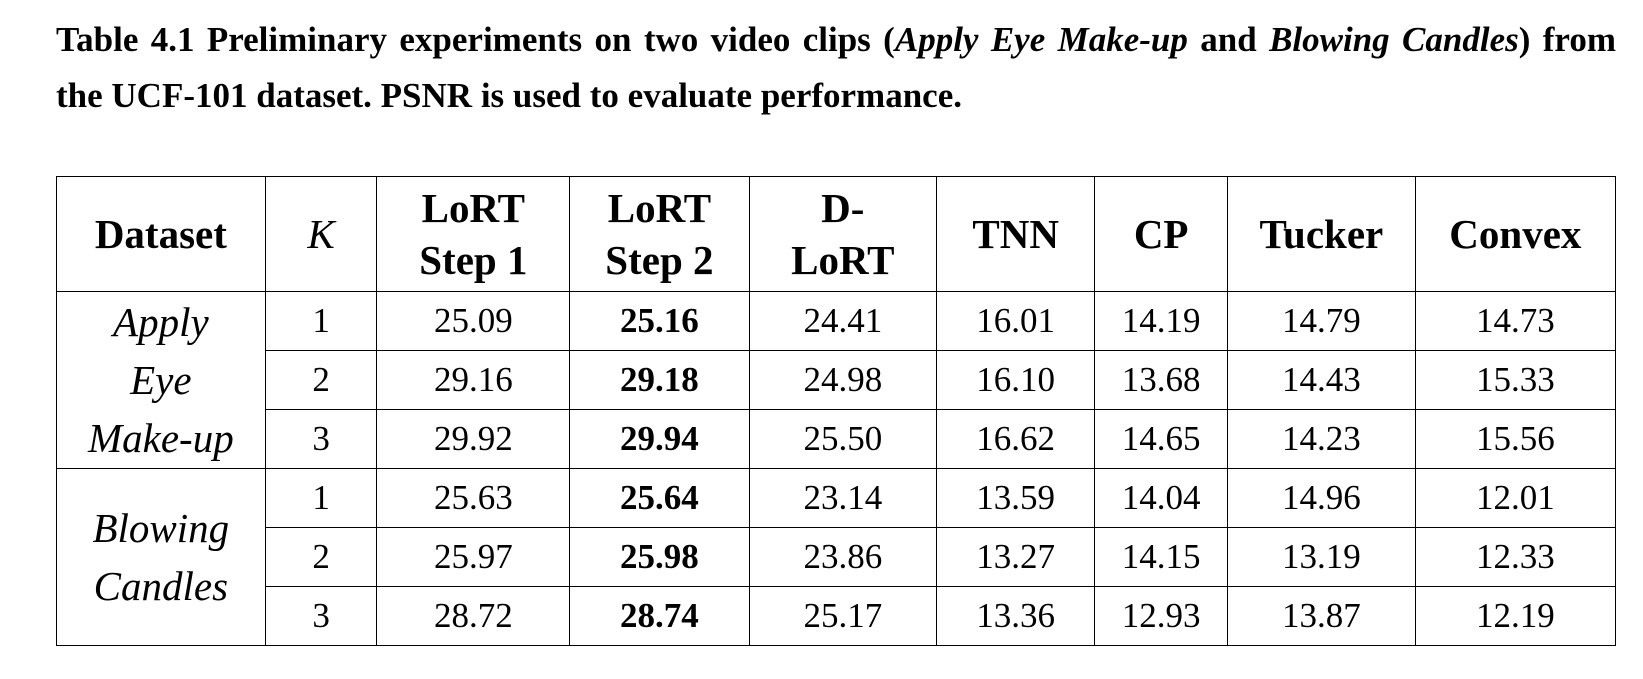 This screenshot has height=679, width=1643. What do you see at coordinates (1161, 557) in the screenshot?
I see `cell-cp: 14.15` at bounding box center [1161, 557].